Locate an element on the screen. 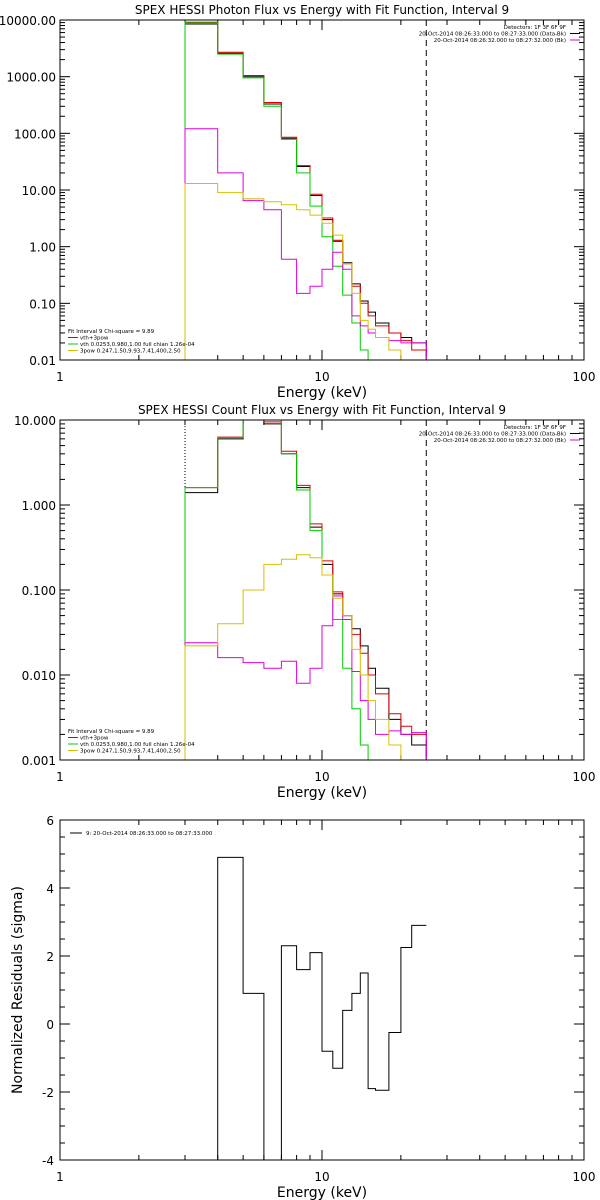 This screenshot has width=600, height=1200. y-tick-label: 100.00 is located at coordinates (35, 134).